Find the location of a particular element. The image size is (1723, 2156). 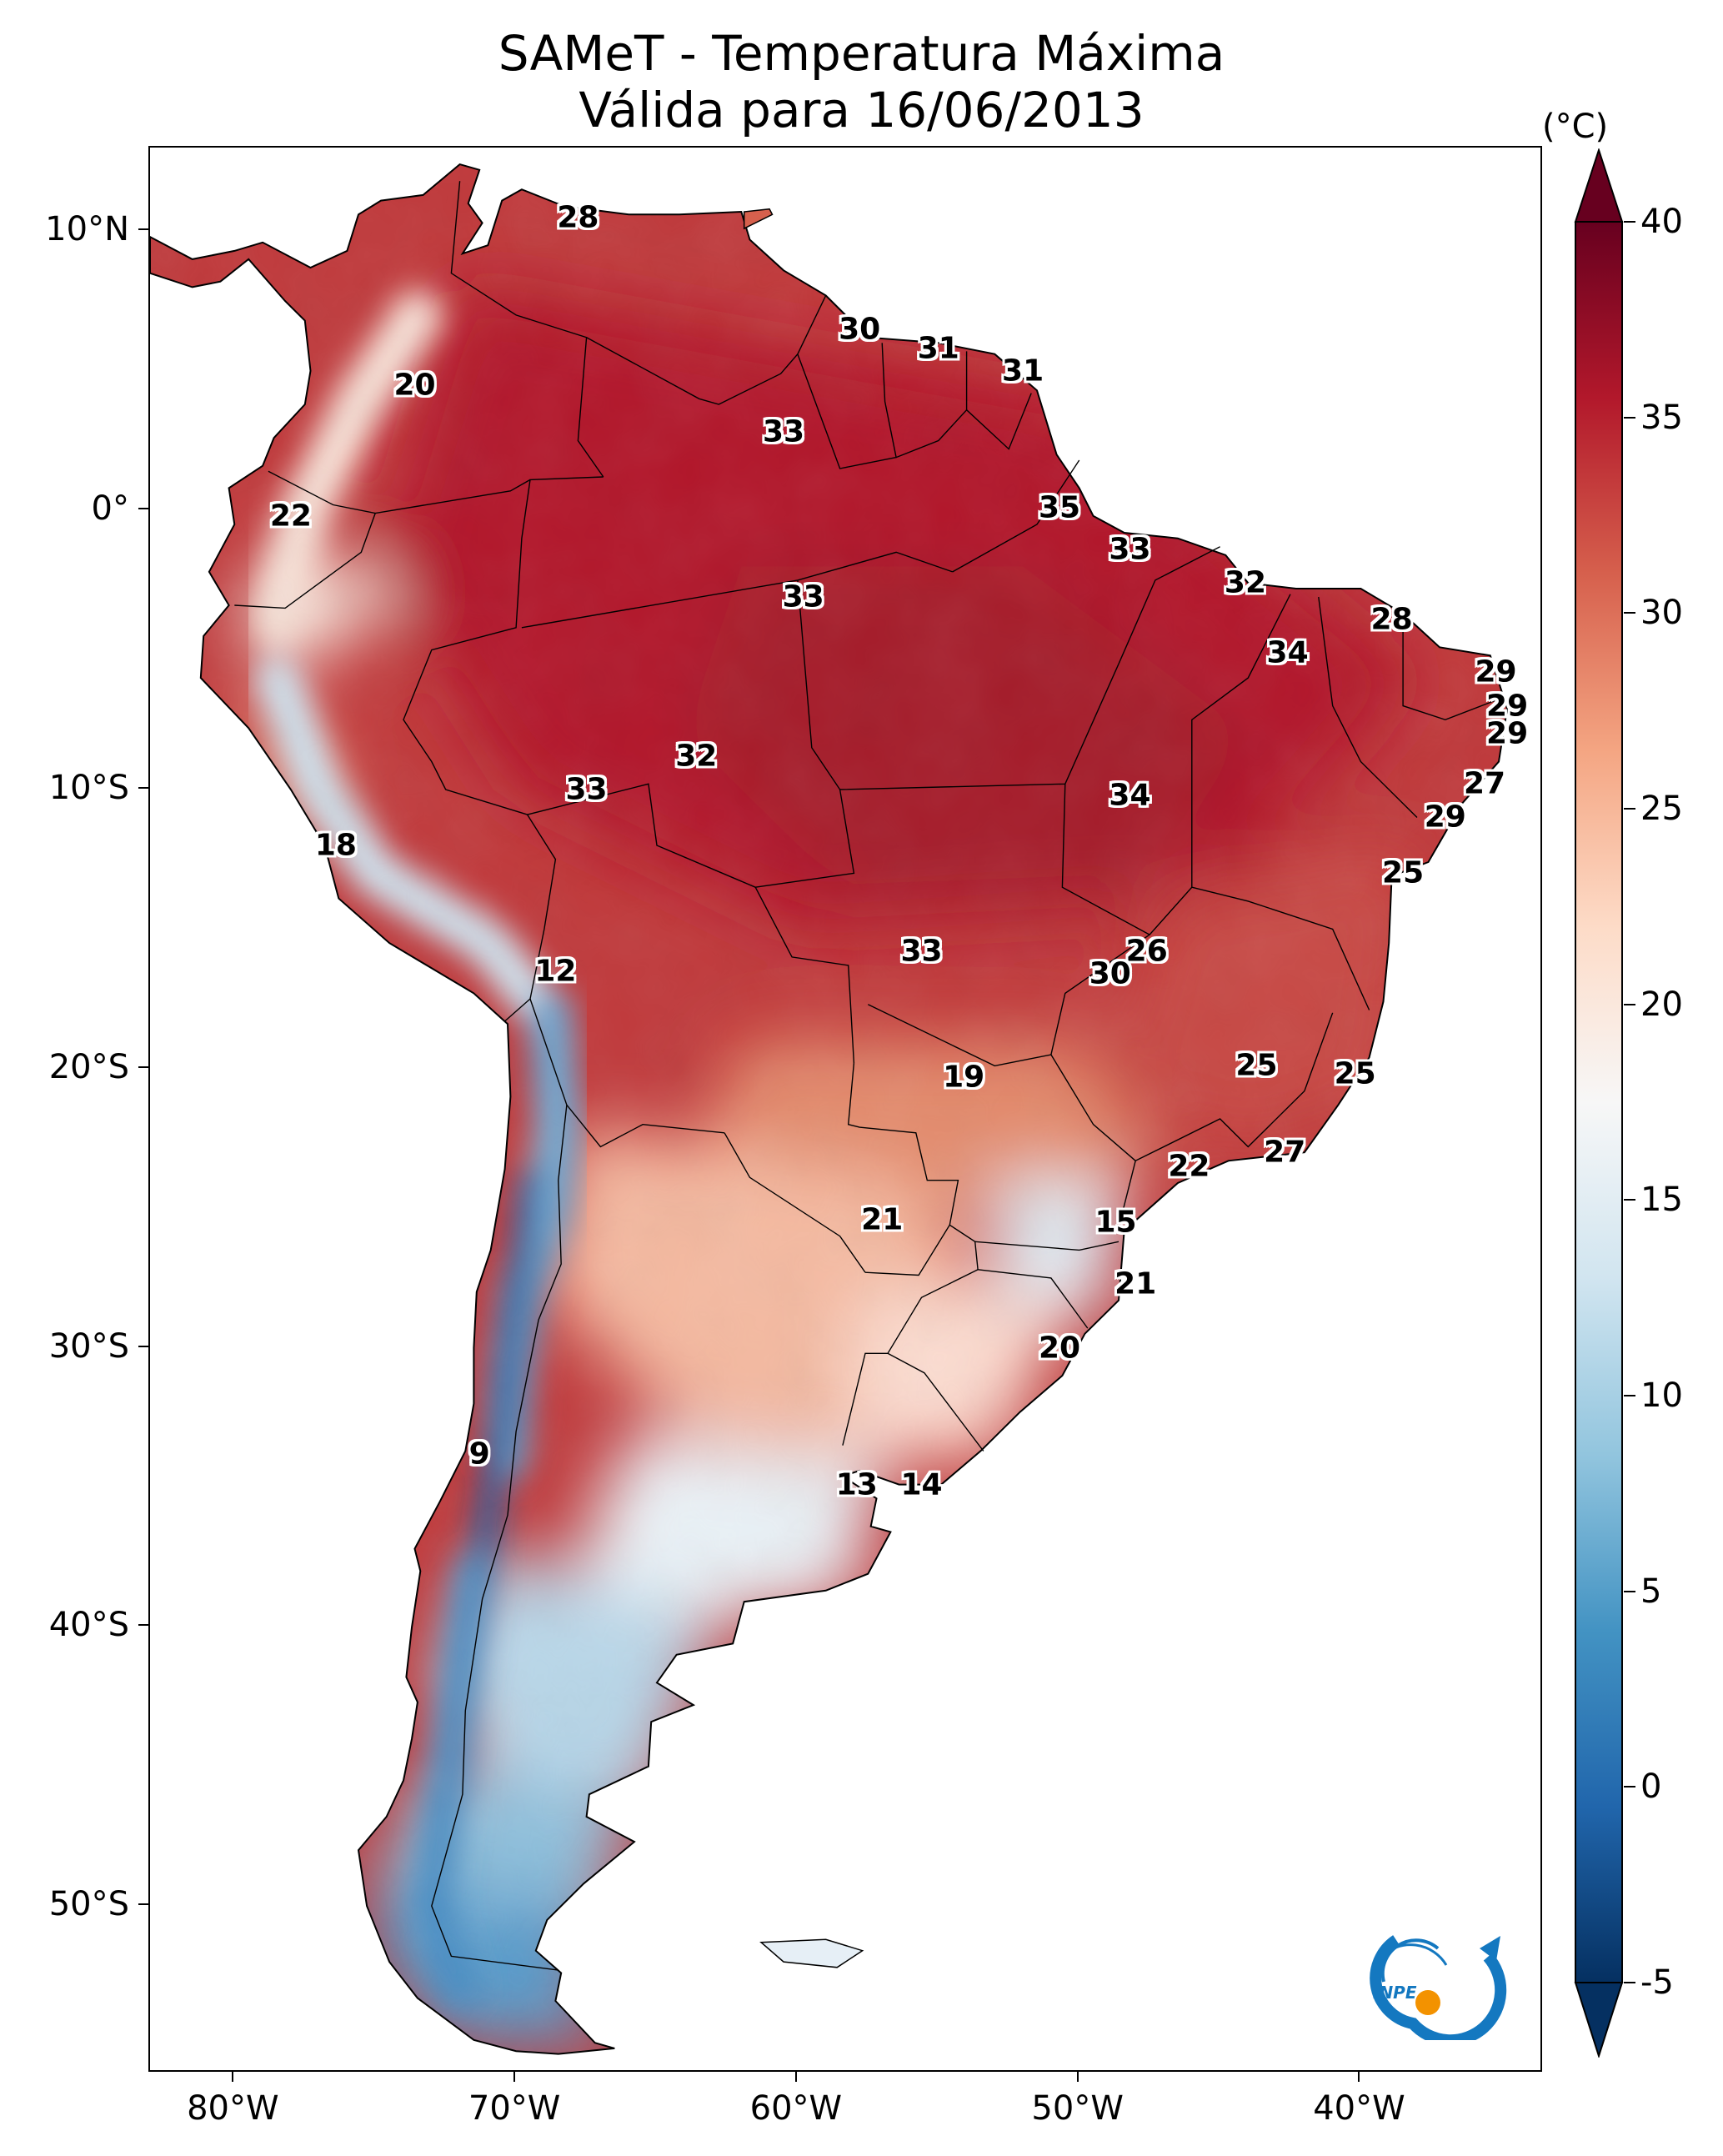

contour-label: 9 is located at coordinates (479, 1454).